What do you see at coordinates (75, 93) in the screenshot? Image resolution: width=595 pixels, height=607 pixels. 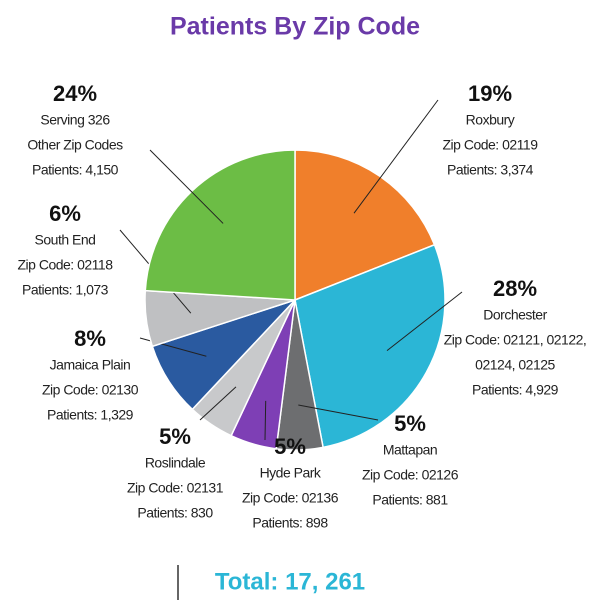 I see `percent-label: 24%` at bounding box center [75, 93].